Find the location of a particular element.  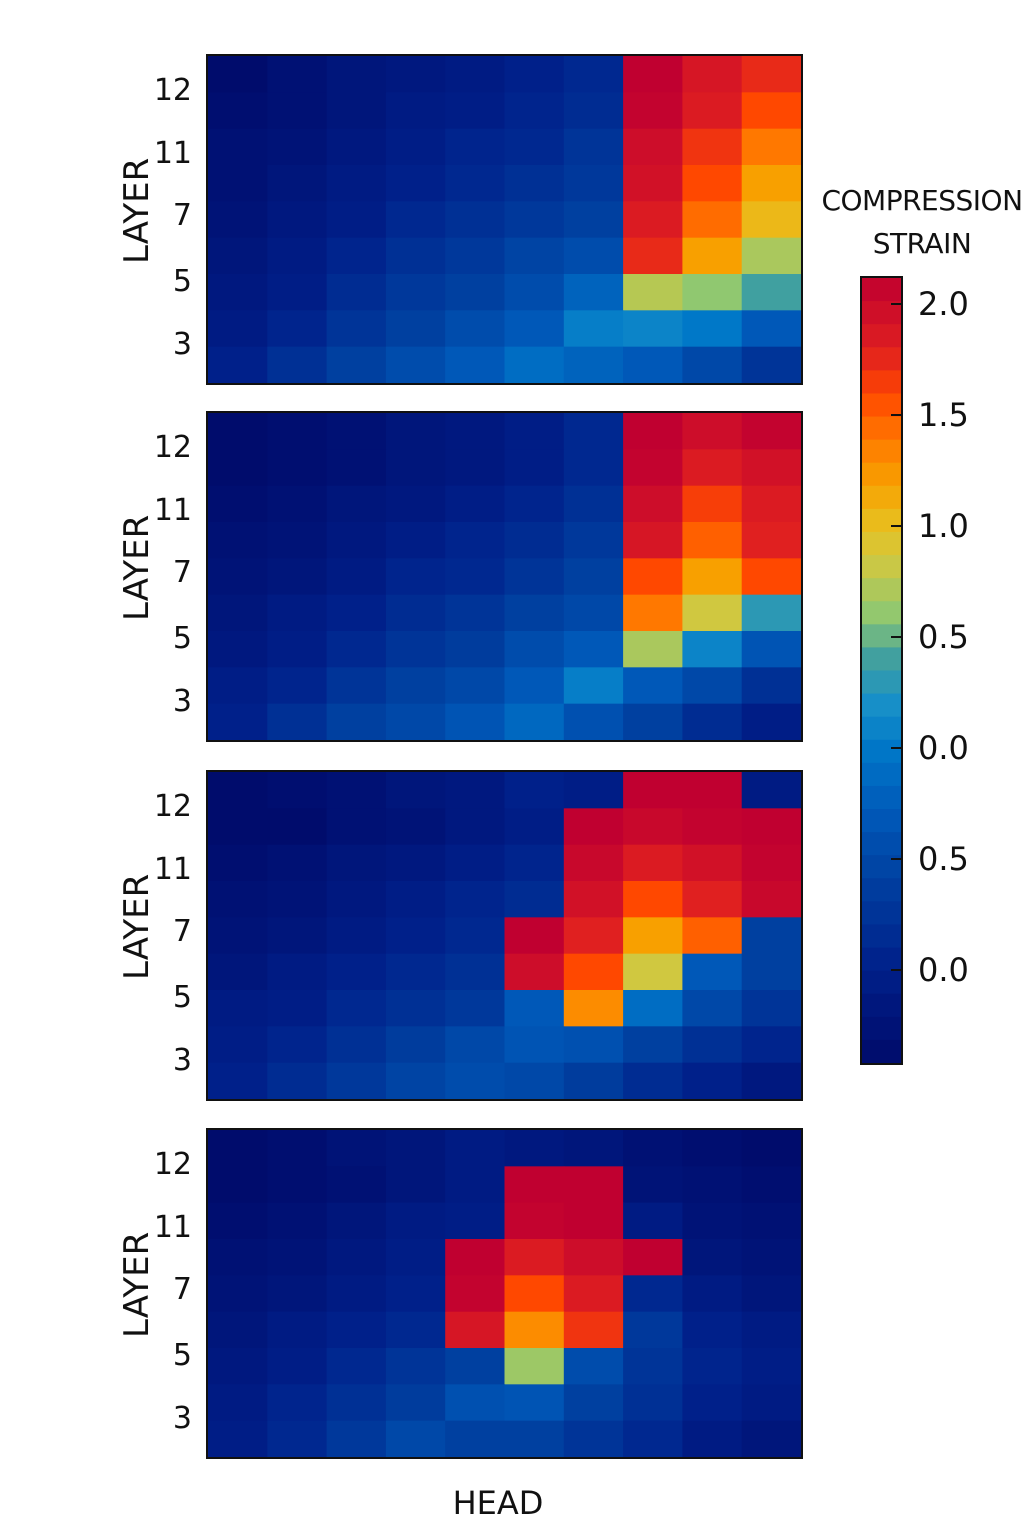

heatmap-cell-r5-c4 is located at coordinates (415, 577).